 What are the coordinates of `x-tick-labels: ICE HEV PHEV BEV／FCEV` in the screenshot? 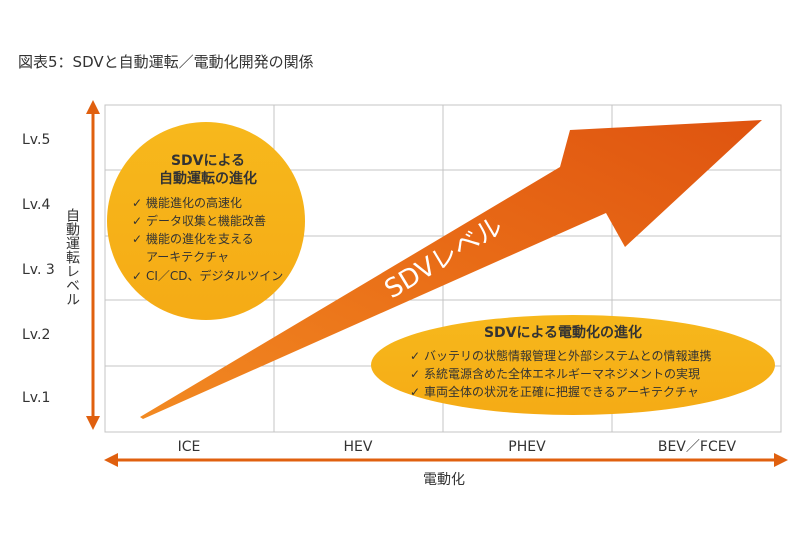 It's located at (457, 447).